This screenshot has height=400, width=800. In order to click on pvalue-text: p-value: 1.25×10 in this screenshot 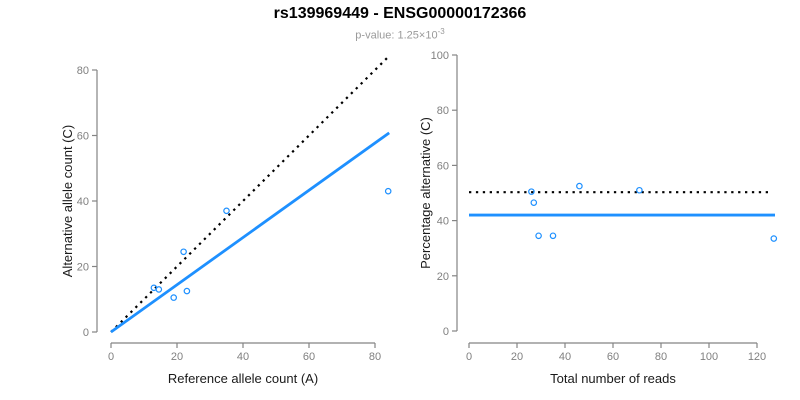, I will do `click(396, 35)`.